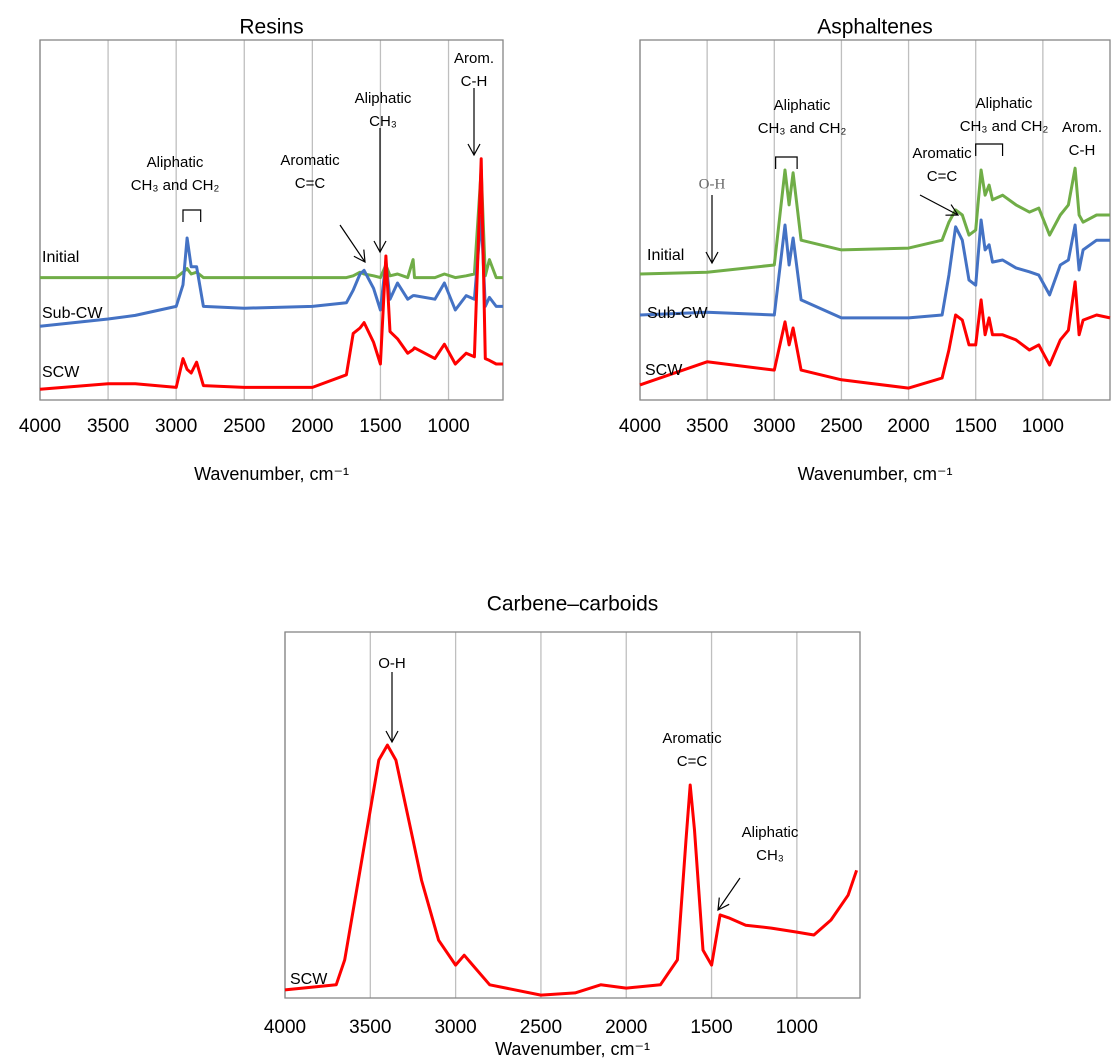  What do you see at coordinates (875, 27) in the screenshot?
I see `chart-title: Asphaltenes` at bounding box center [875, 27].